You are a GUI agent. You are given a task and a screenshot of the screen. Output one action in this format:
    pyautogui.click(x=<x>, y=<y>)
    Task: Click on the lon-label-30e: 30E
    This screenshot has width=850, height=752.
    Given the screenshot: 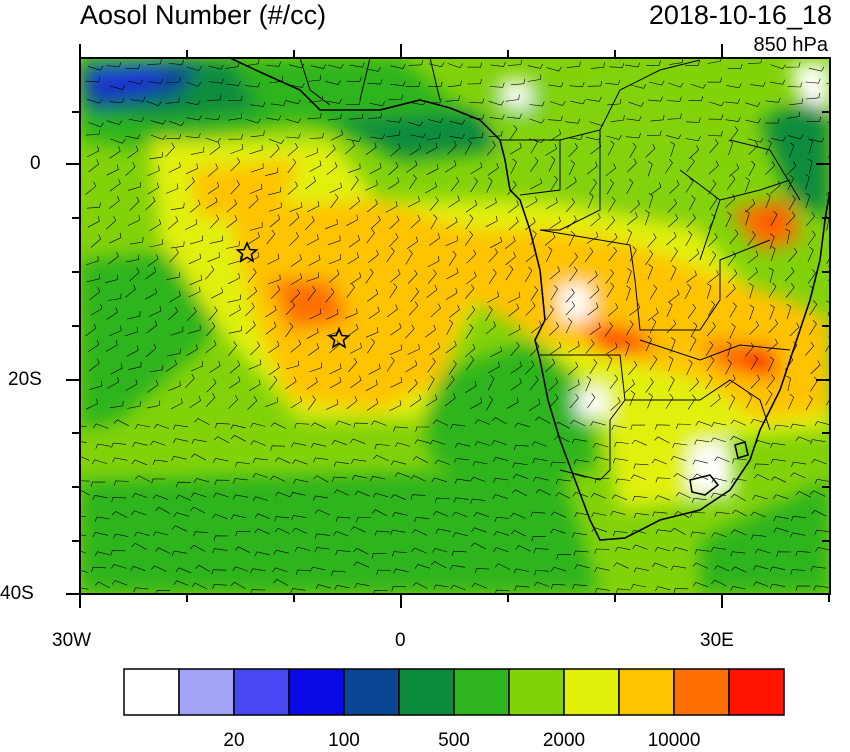 What is the action you would take?
    pyautogui.click(x=717, y=640)
    